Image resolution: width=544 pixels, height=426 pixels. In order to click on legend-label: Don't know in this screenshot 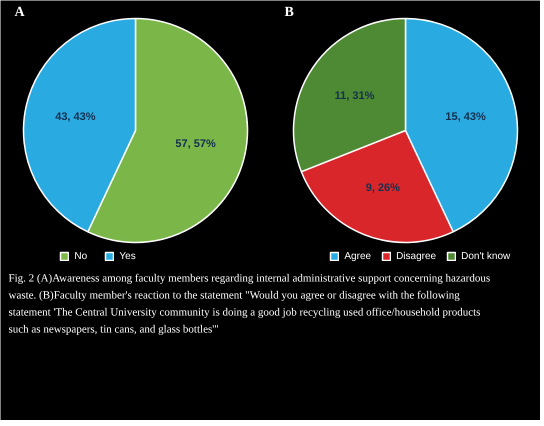, I will do `click(485, 256)`.